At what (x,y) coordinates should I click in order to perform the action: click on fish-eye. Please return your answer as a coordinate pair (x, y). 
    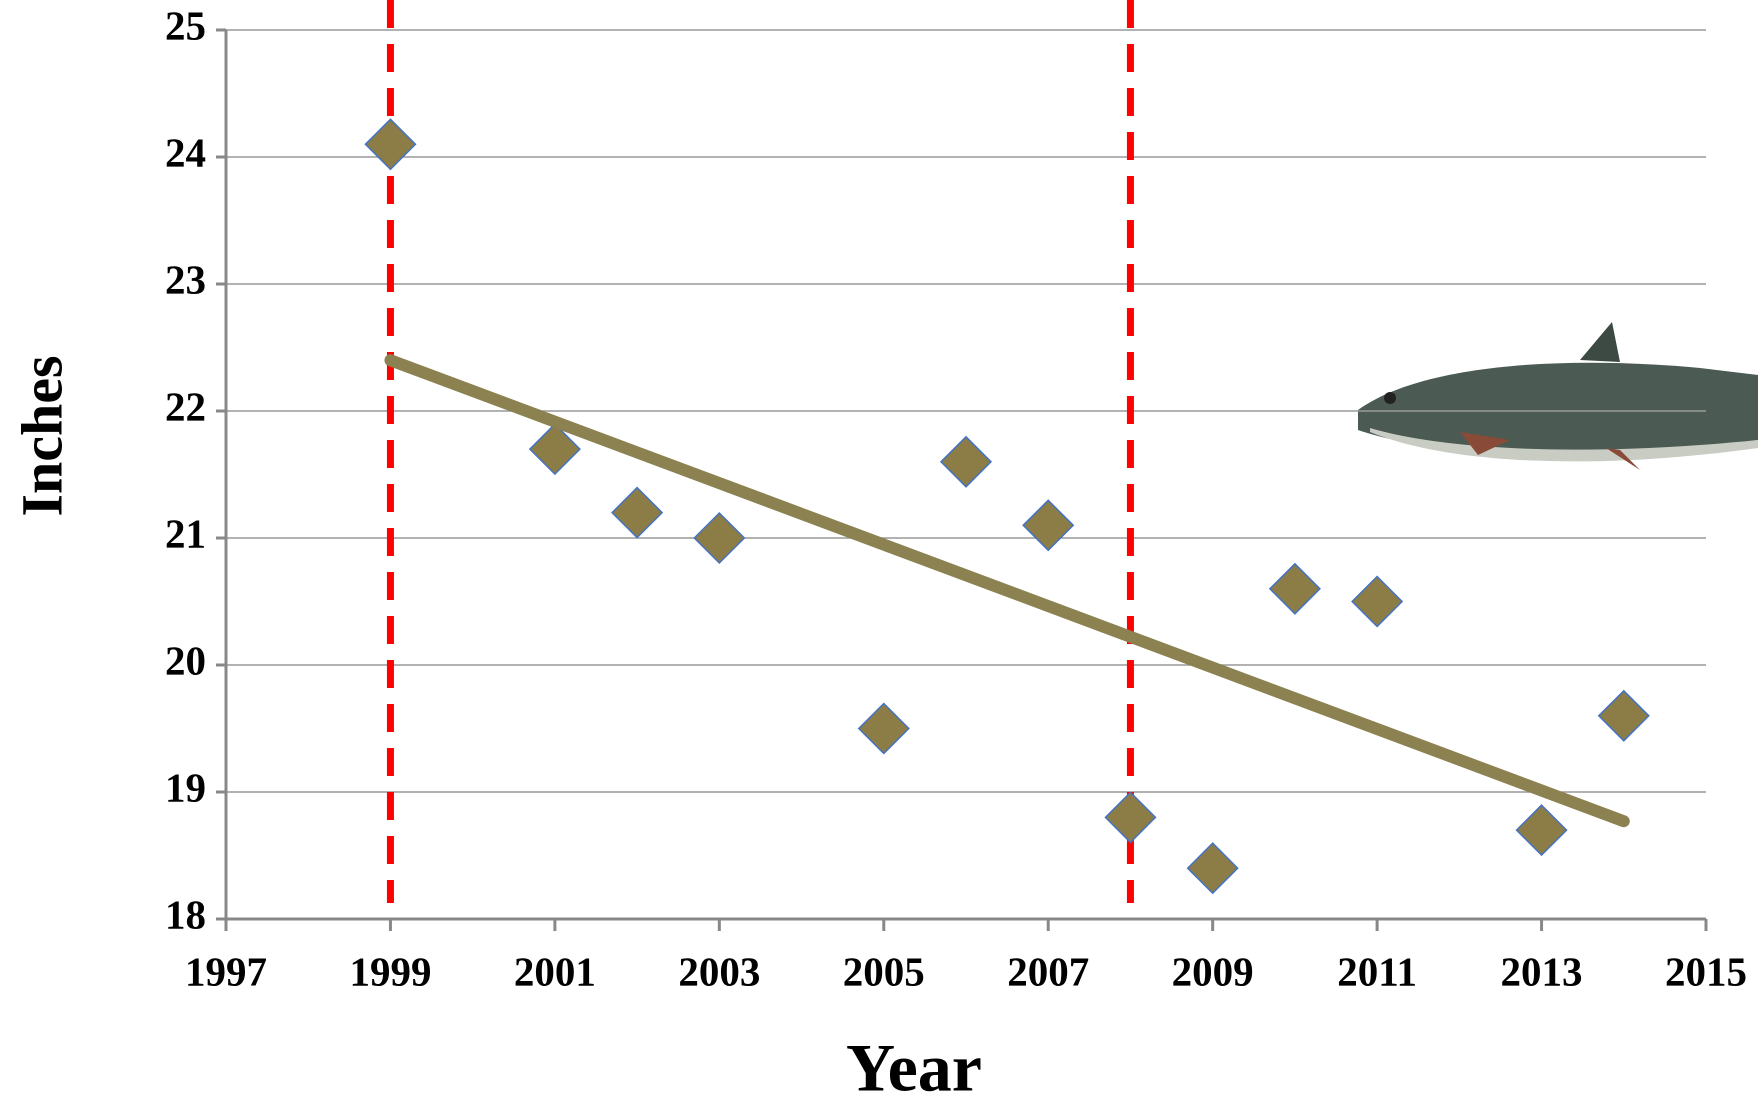
    Looking at the image, I should click on (1390, 398).